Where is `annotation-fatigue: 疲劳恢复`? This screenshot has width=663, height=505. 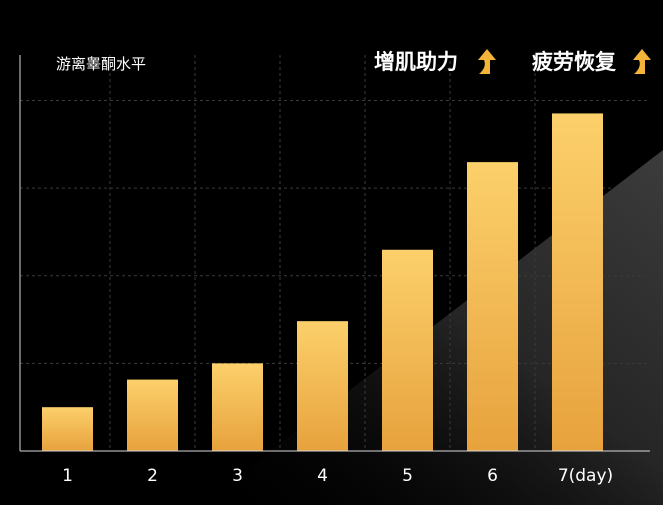
annotation-fatigue: 疲劳恢复 is located at coordinates (591, 61).